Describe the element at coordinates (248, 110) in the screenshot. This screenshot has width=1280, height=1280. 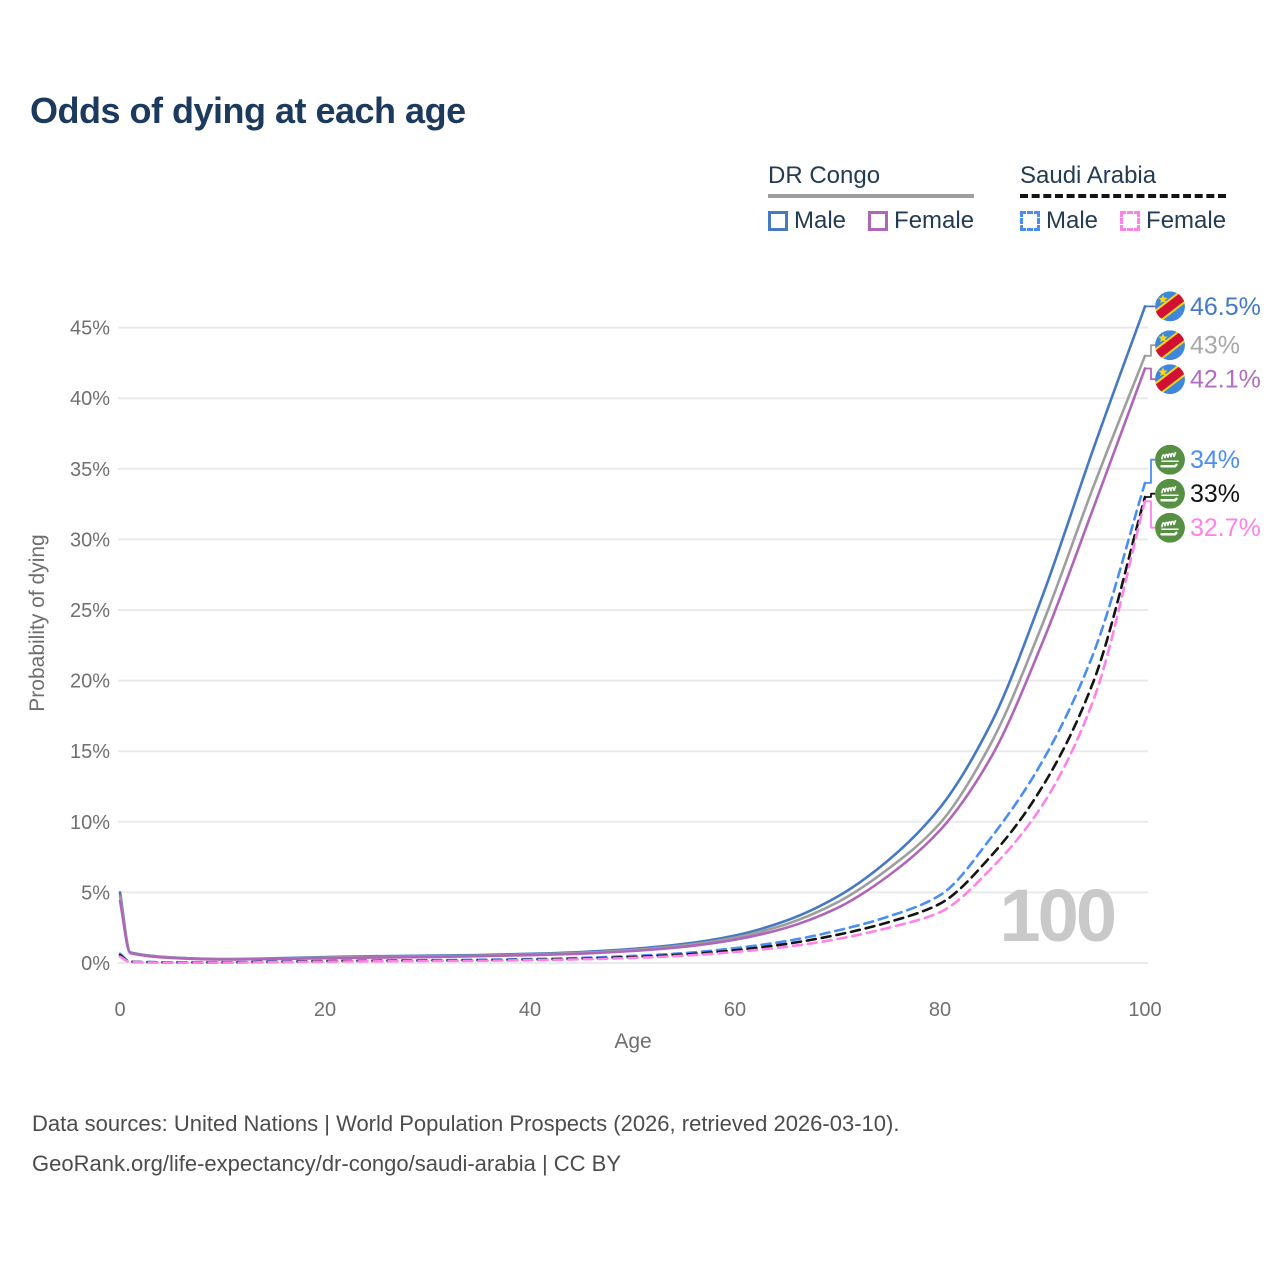
I see `page-title: Odds of dying at each age` at that location.